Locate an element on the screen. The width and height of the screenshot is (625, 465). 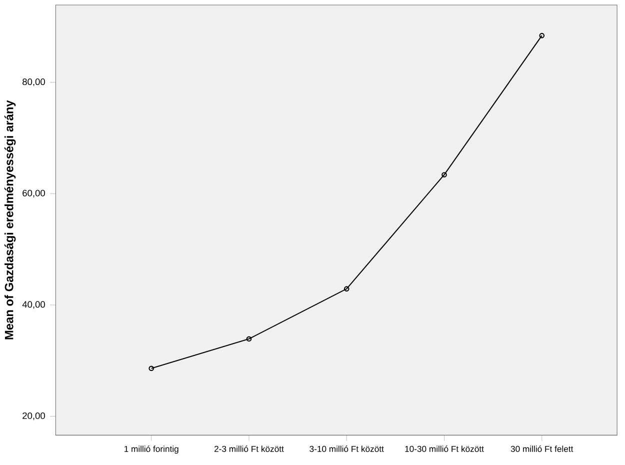
y-axis-title: Mean of Gazdasági eredményességi arány is located at coordinates (10, 220).